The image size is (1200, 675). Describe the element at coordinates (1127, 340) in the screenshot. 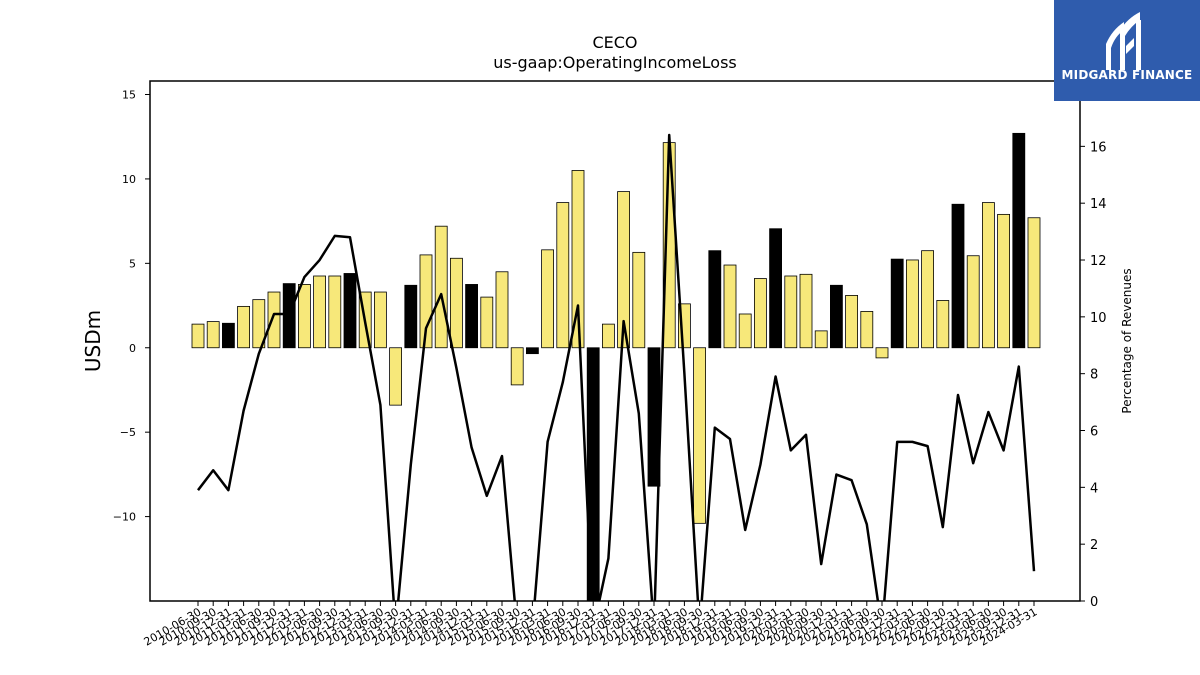

I see `y2-axis-label: Percentage of Revenues` at that location.